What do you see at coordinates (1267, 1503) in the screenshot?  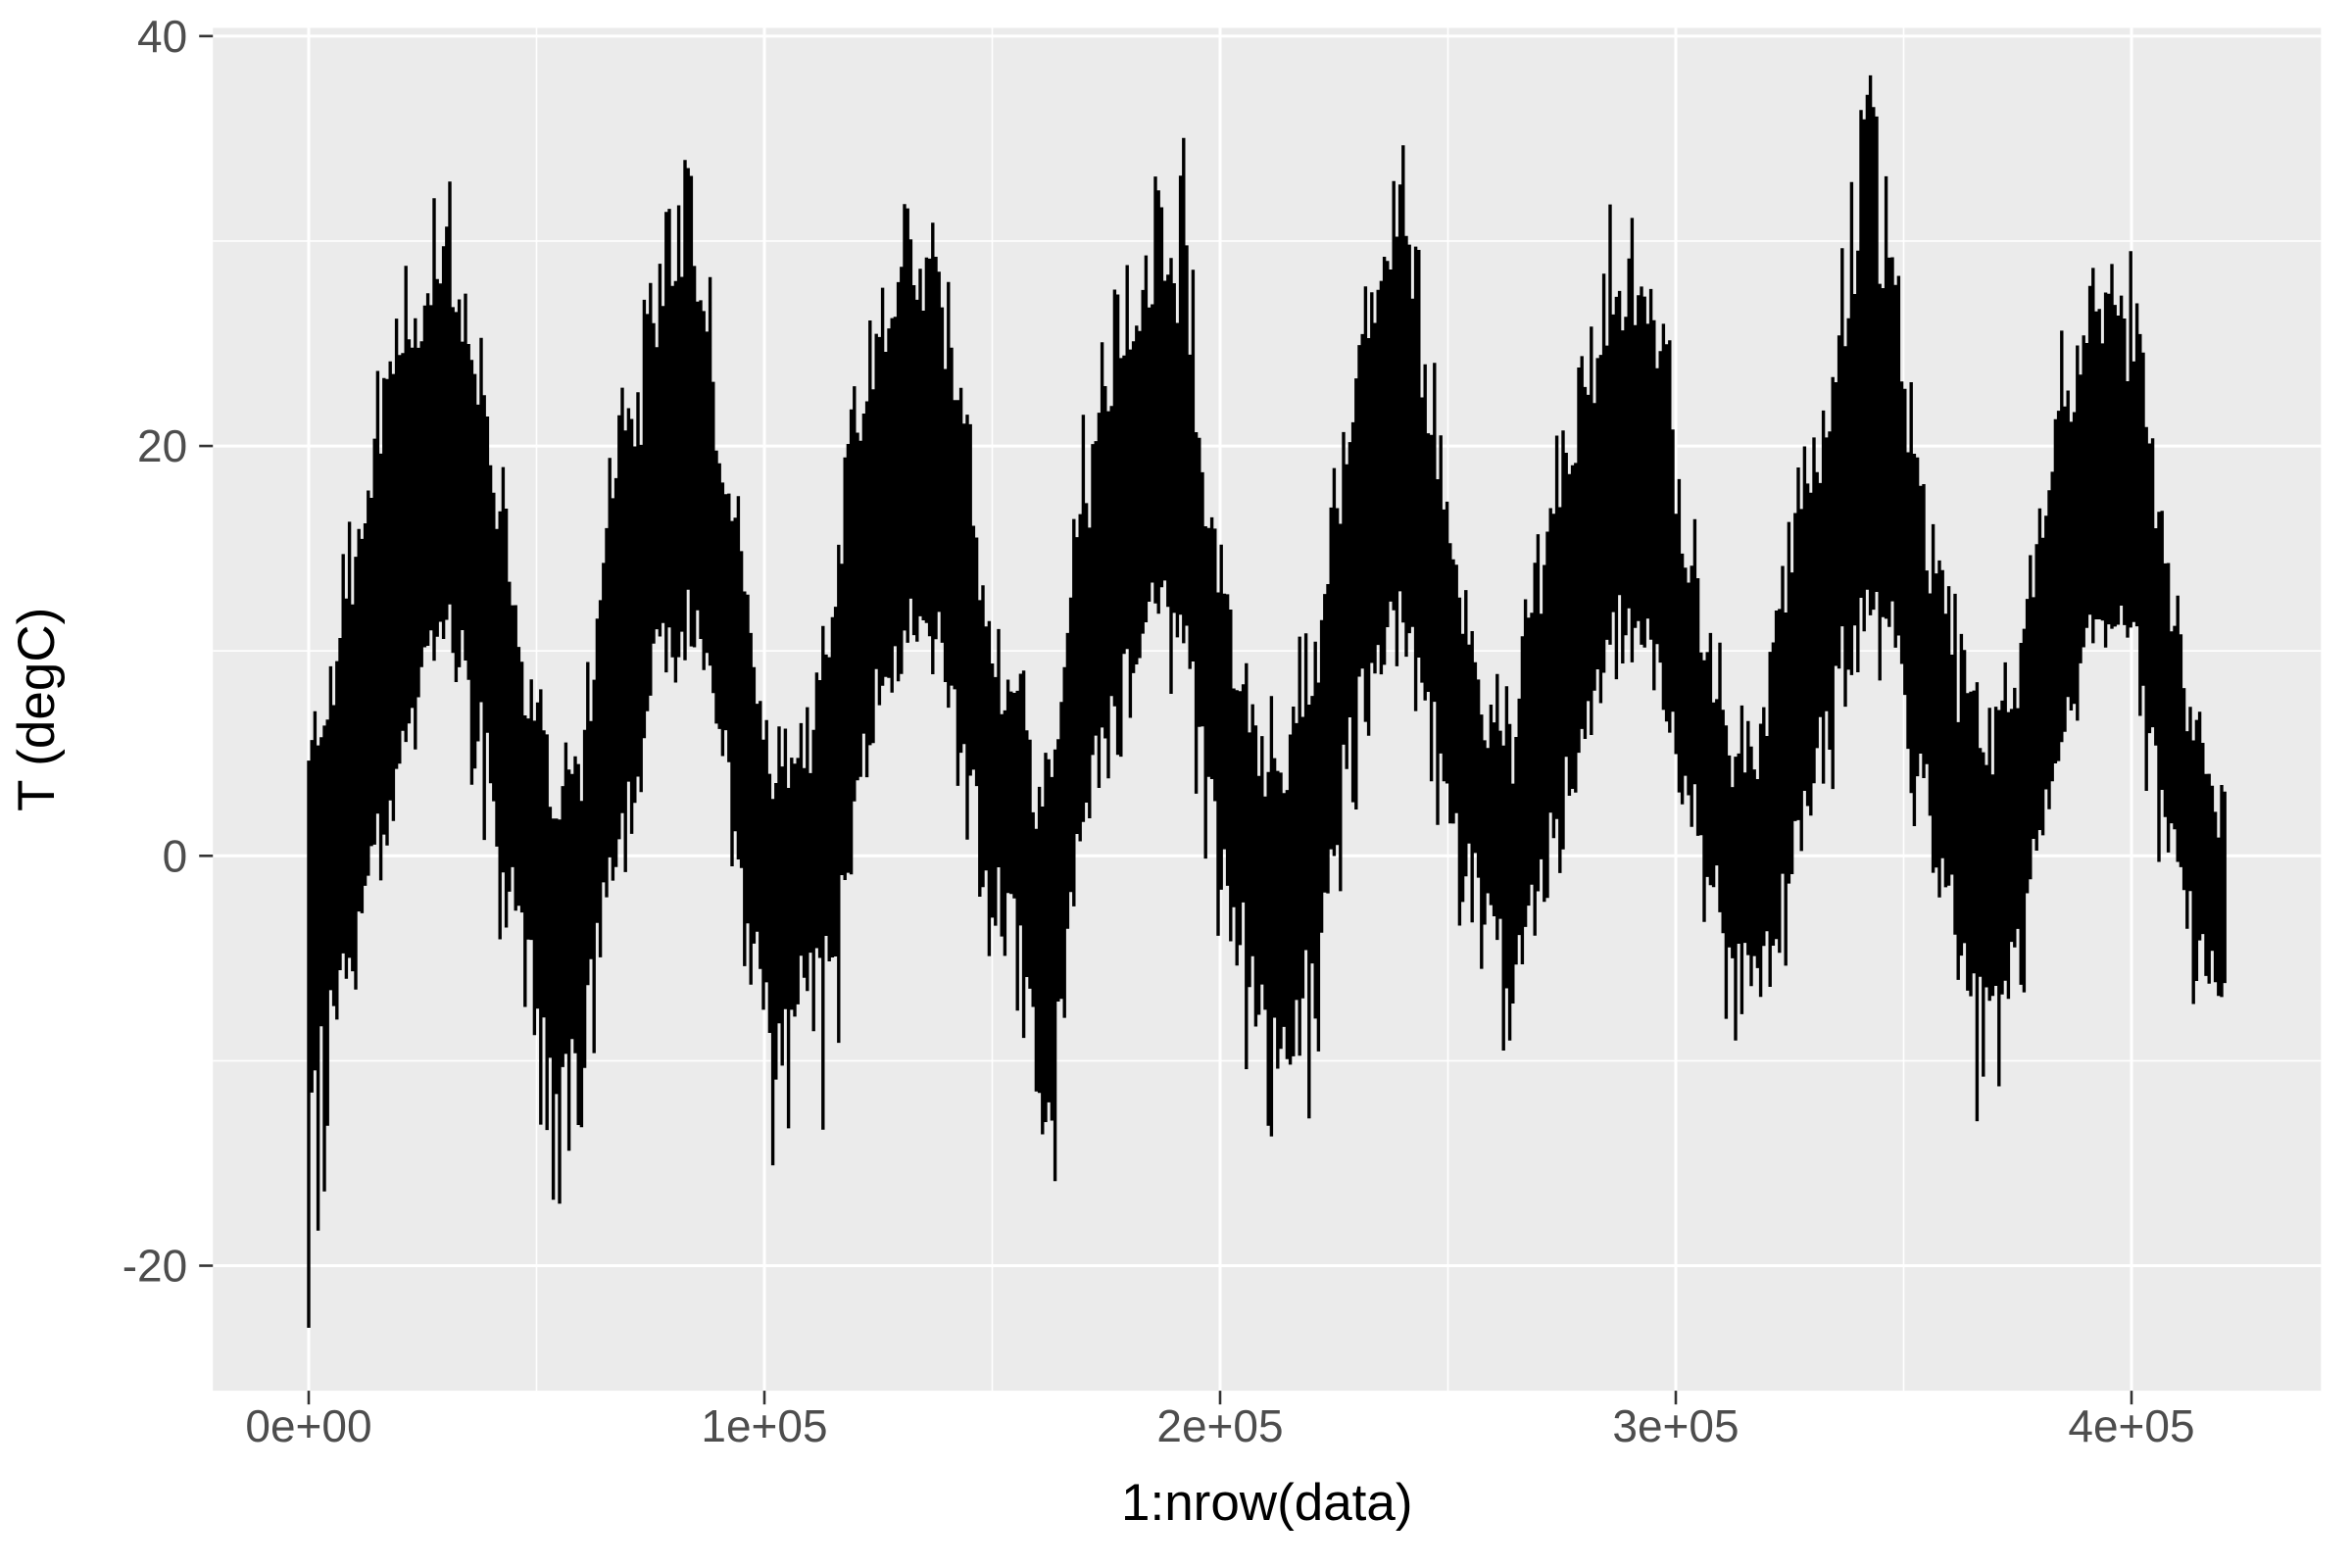 I see `x-axis-title: 1:nrow(data)` at bounding box center [1267, 1503].